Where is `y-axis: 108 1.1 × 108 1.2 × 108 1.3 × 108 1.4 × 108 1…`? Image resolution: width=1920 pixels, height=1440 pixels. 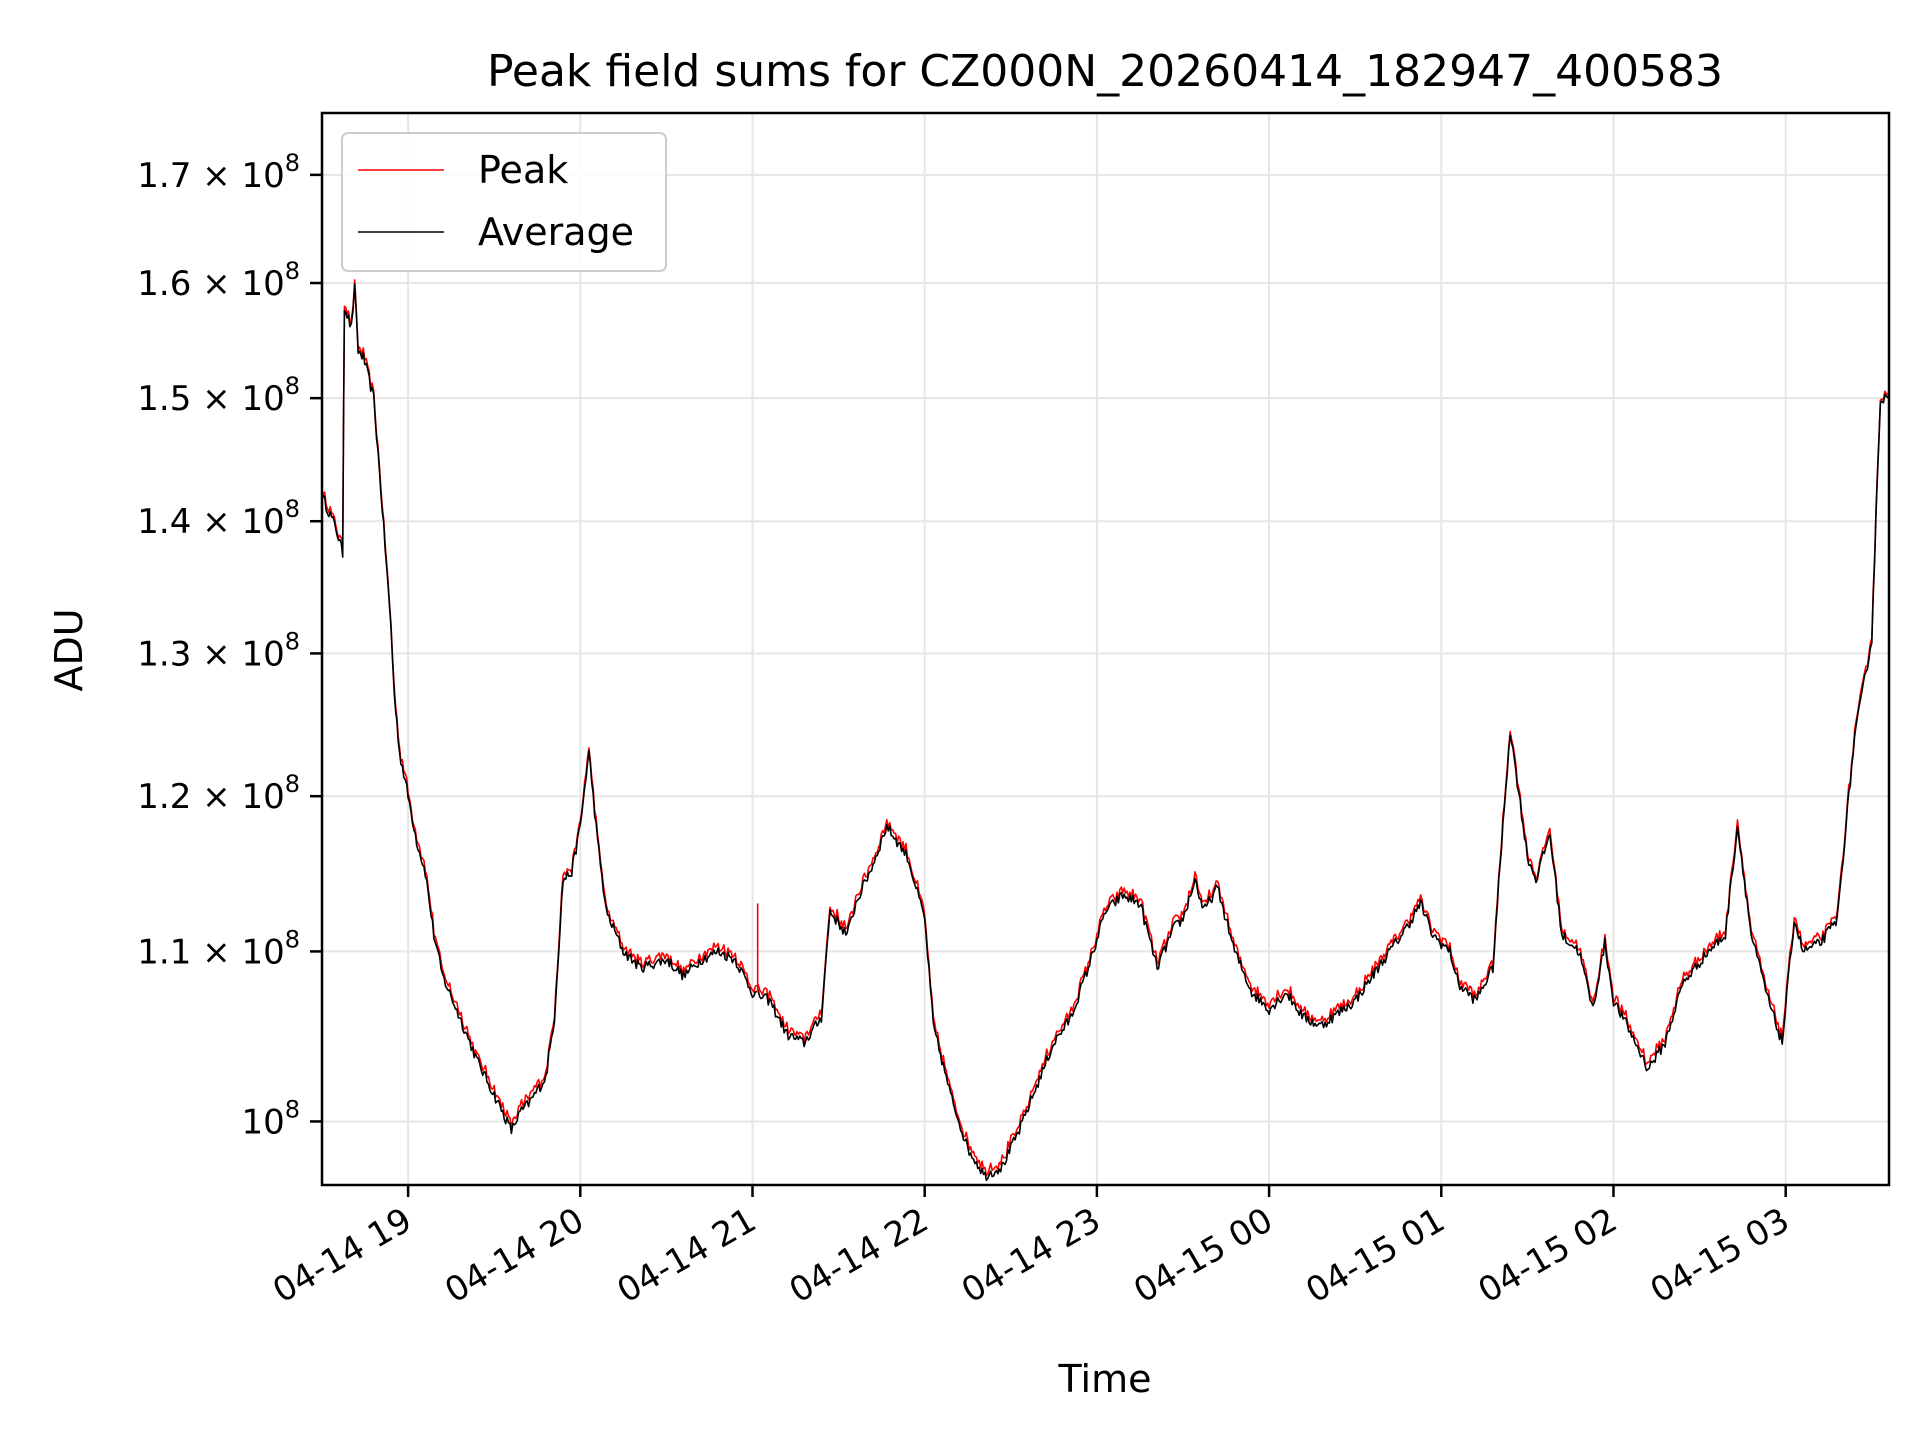 y-axis: 108 1.1 × 108 1.2 × 108 1.3 × 108 1.4 × 108 1… is located at coordinates (229, 645).